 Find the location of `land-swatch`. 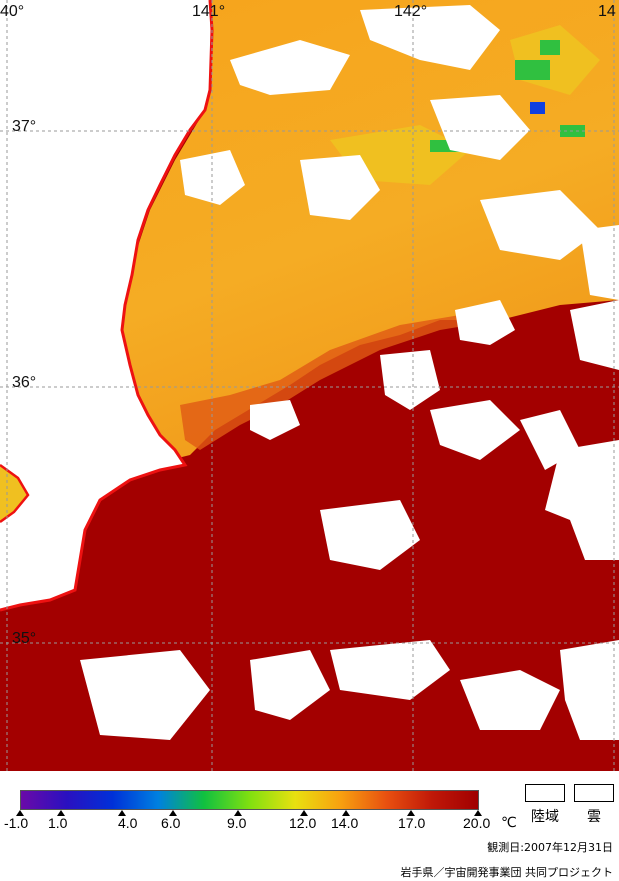

land-swatch is located at coordinates (545, 793).